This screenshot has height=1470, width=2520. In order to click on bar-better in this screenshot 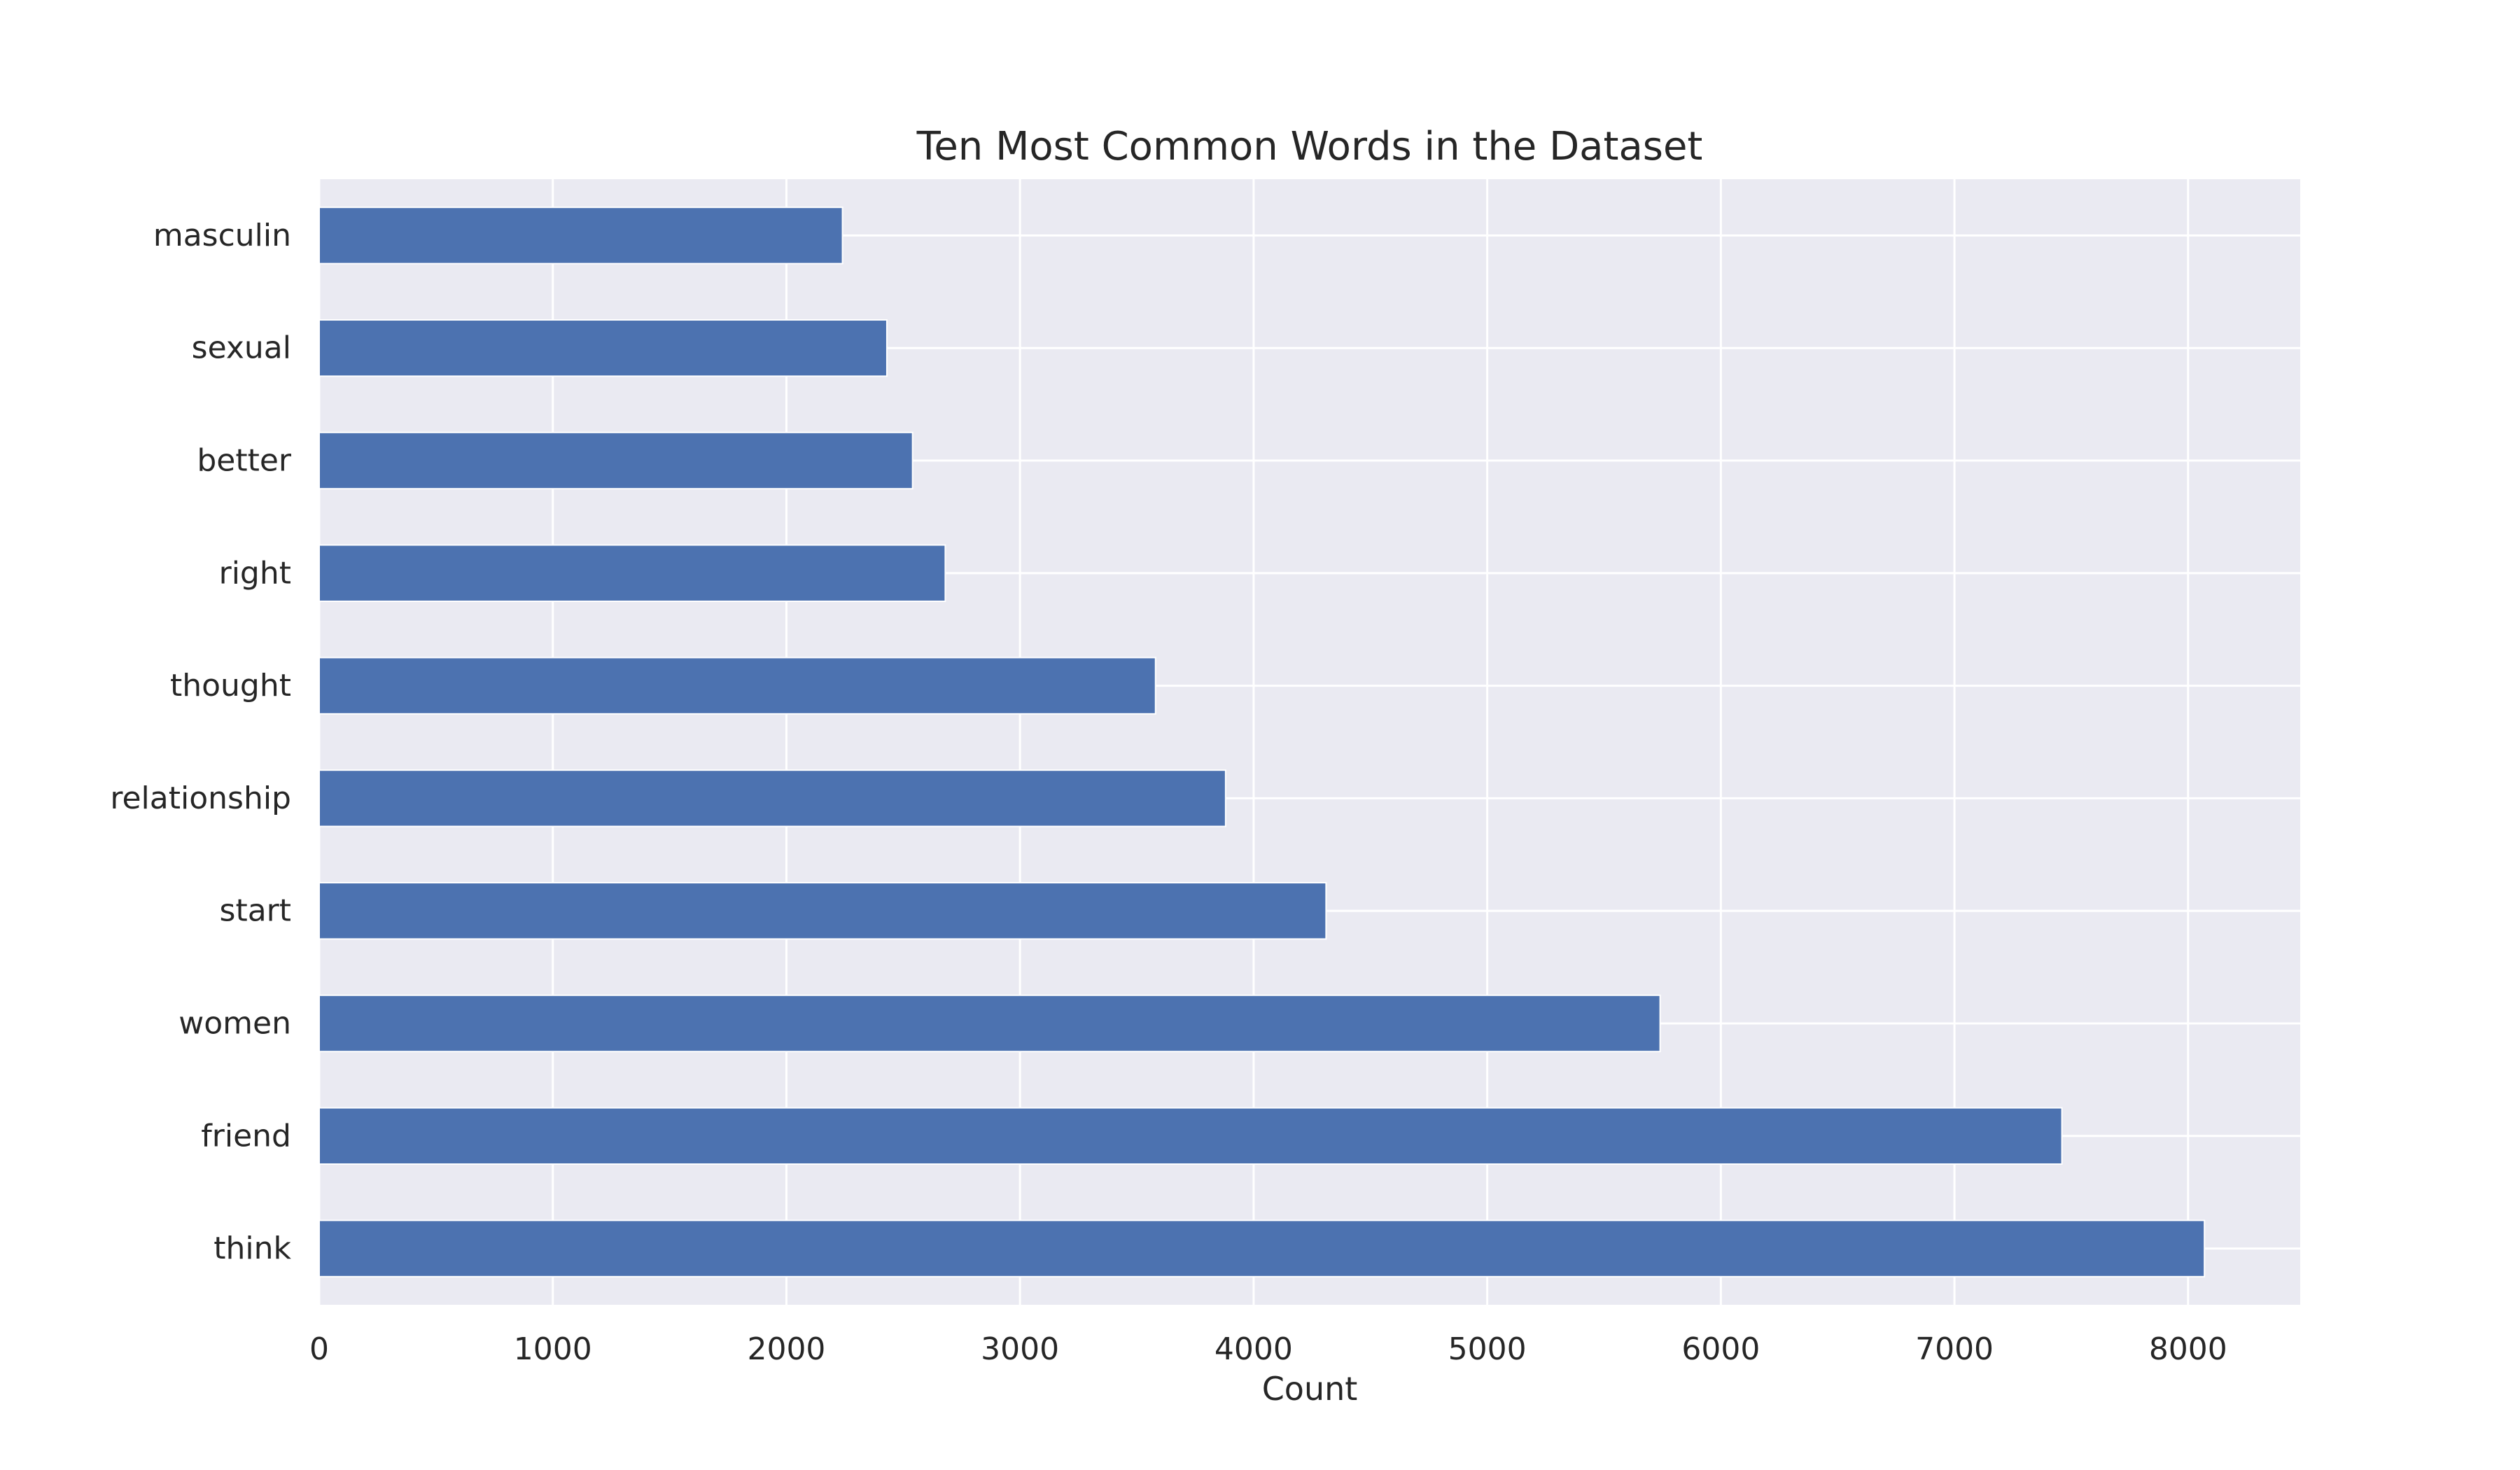, I will do `click(615, 460)`.